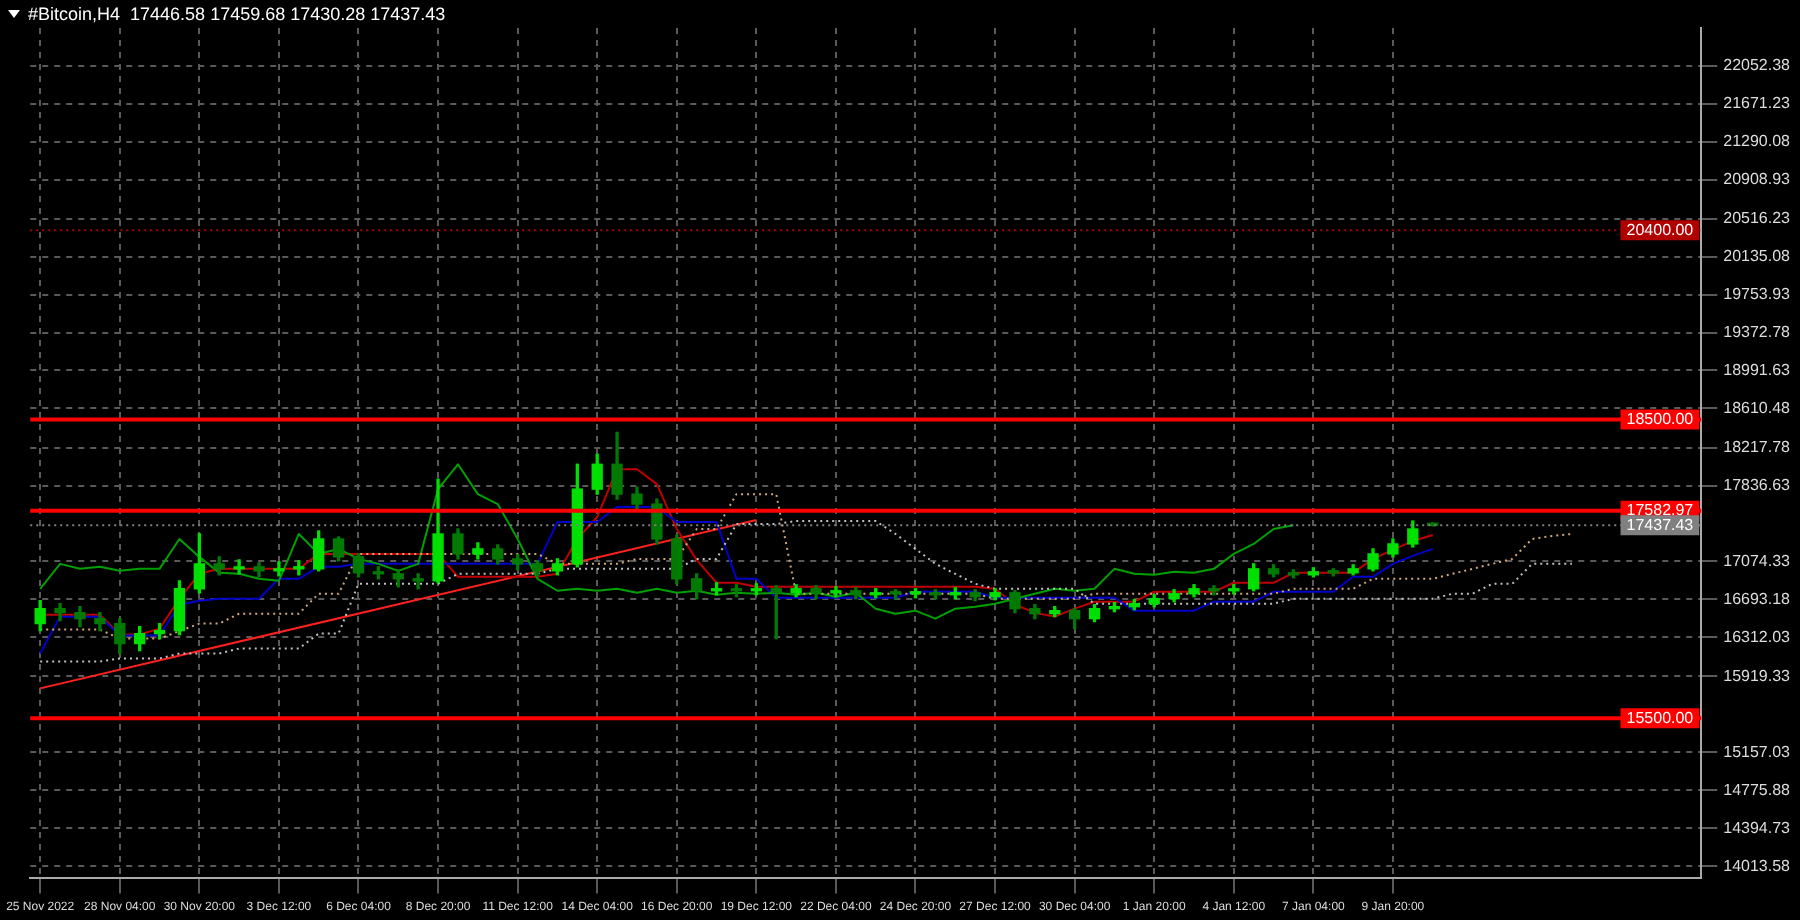 This screenshot has width=1800, height=920. Describe the element at coordinates (806, 591) in the screenshot. I see `line-series` at that location.